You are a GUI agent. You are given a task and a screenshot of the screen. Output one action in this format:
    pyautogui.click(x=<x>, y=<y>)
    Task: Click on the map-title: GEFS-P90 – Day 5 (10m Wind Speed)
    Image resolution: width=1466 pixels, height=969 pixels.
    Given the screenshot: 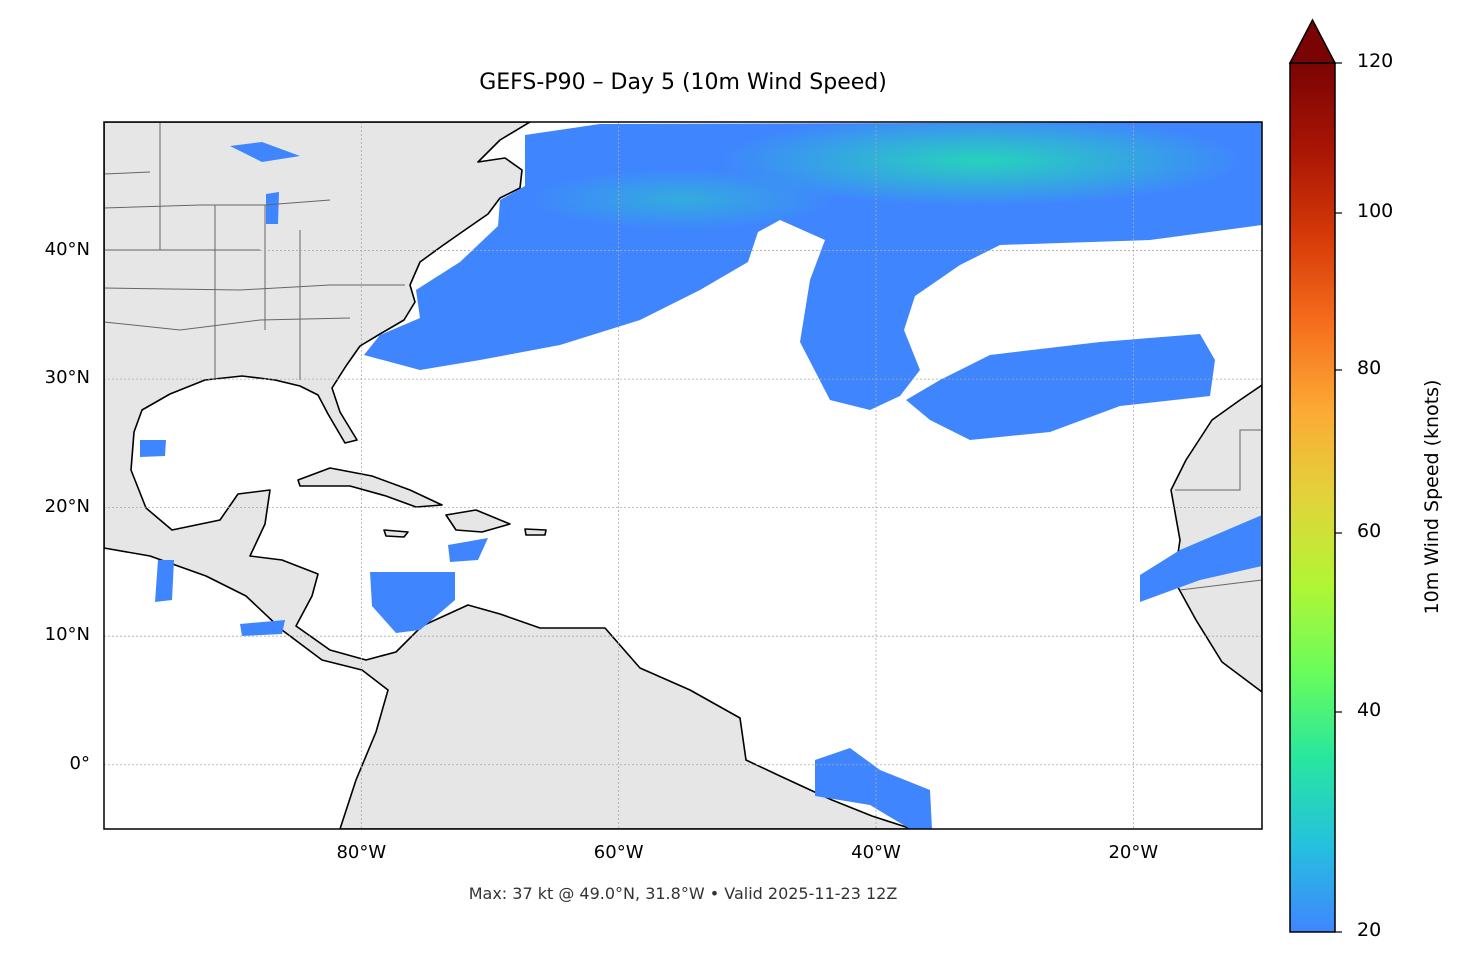 What is the action you would take?
    pyautogui.click(x=683, y=82)
    